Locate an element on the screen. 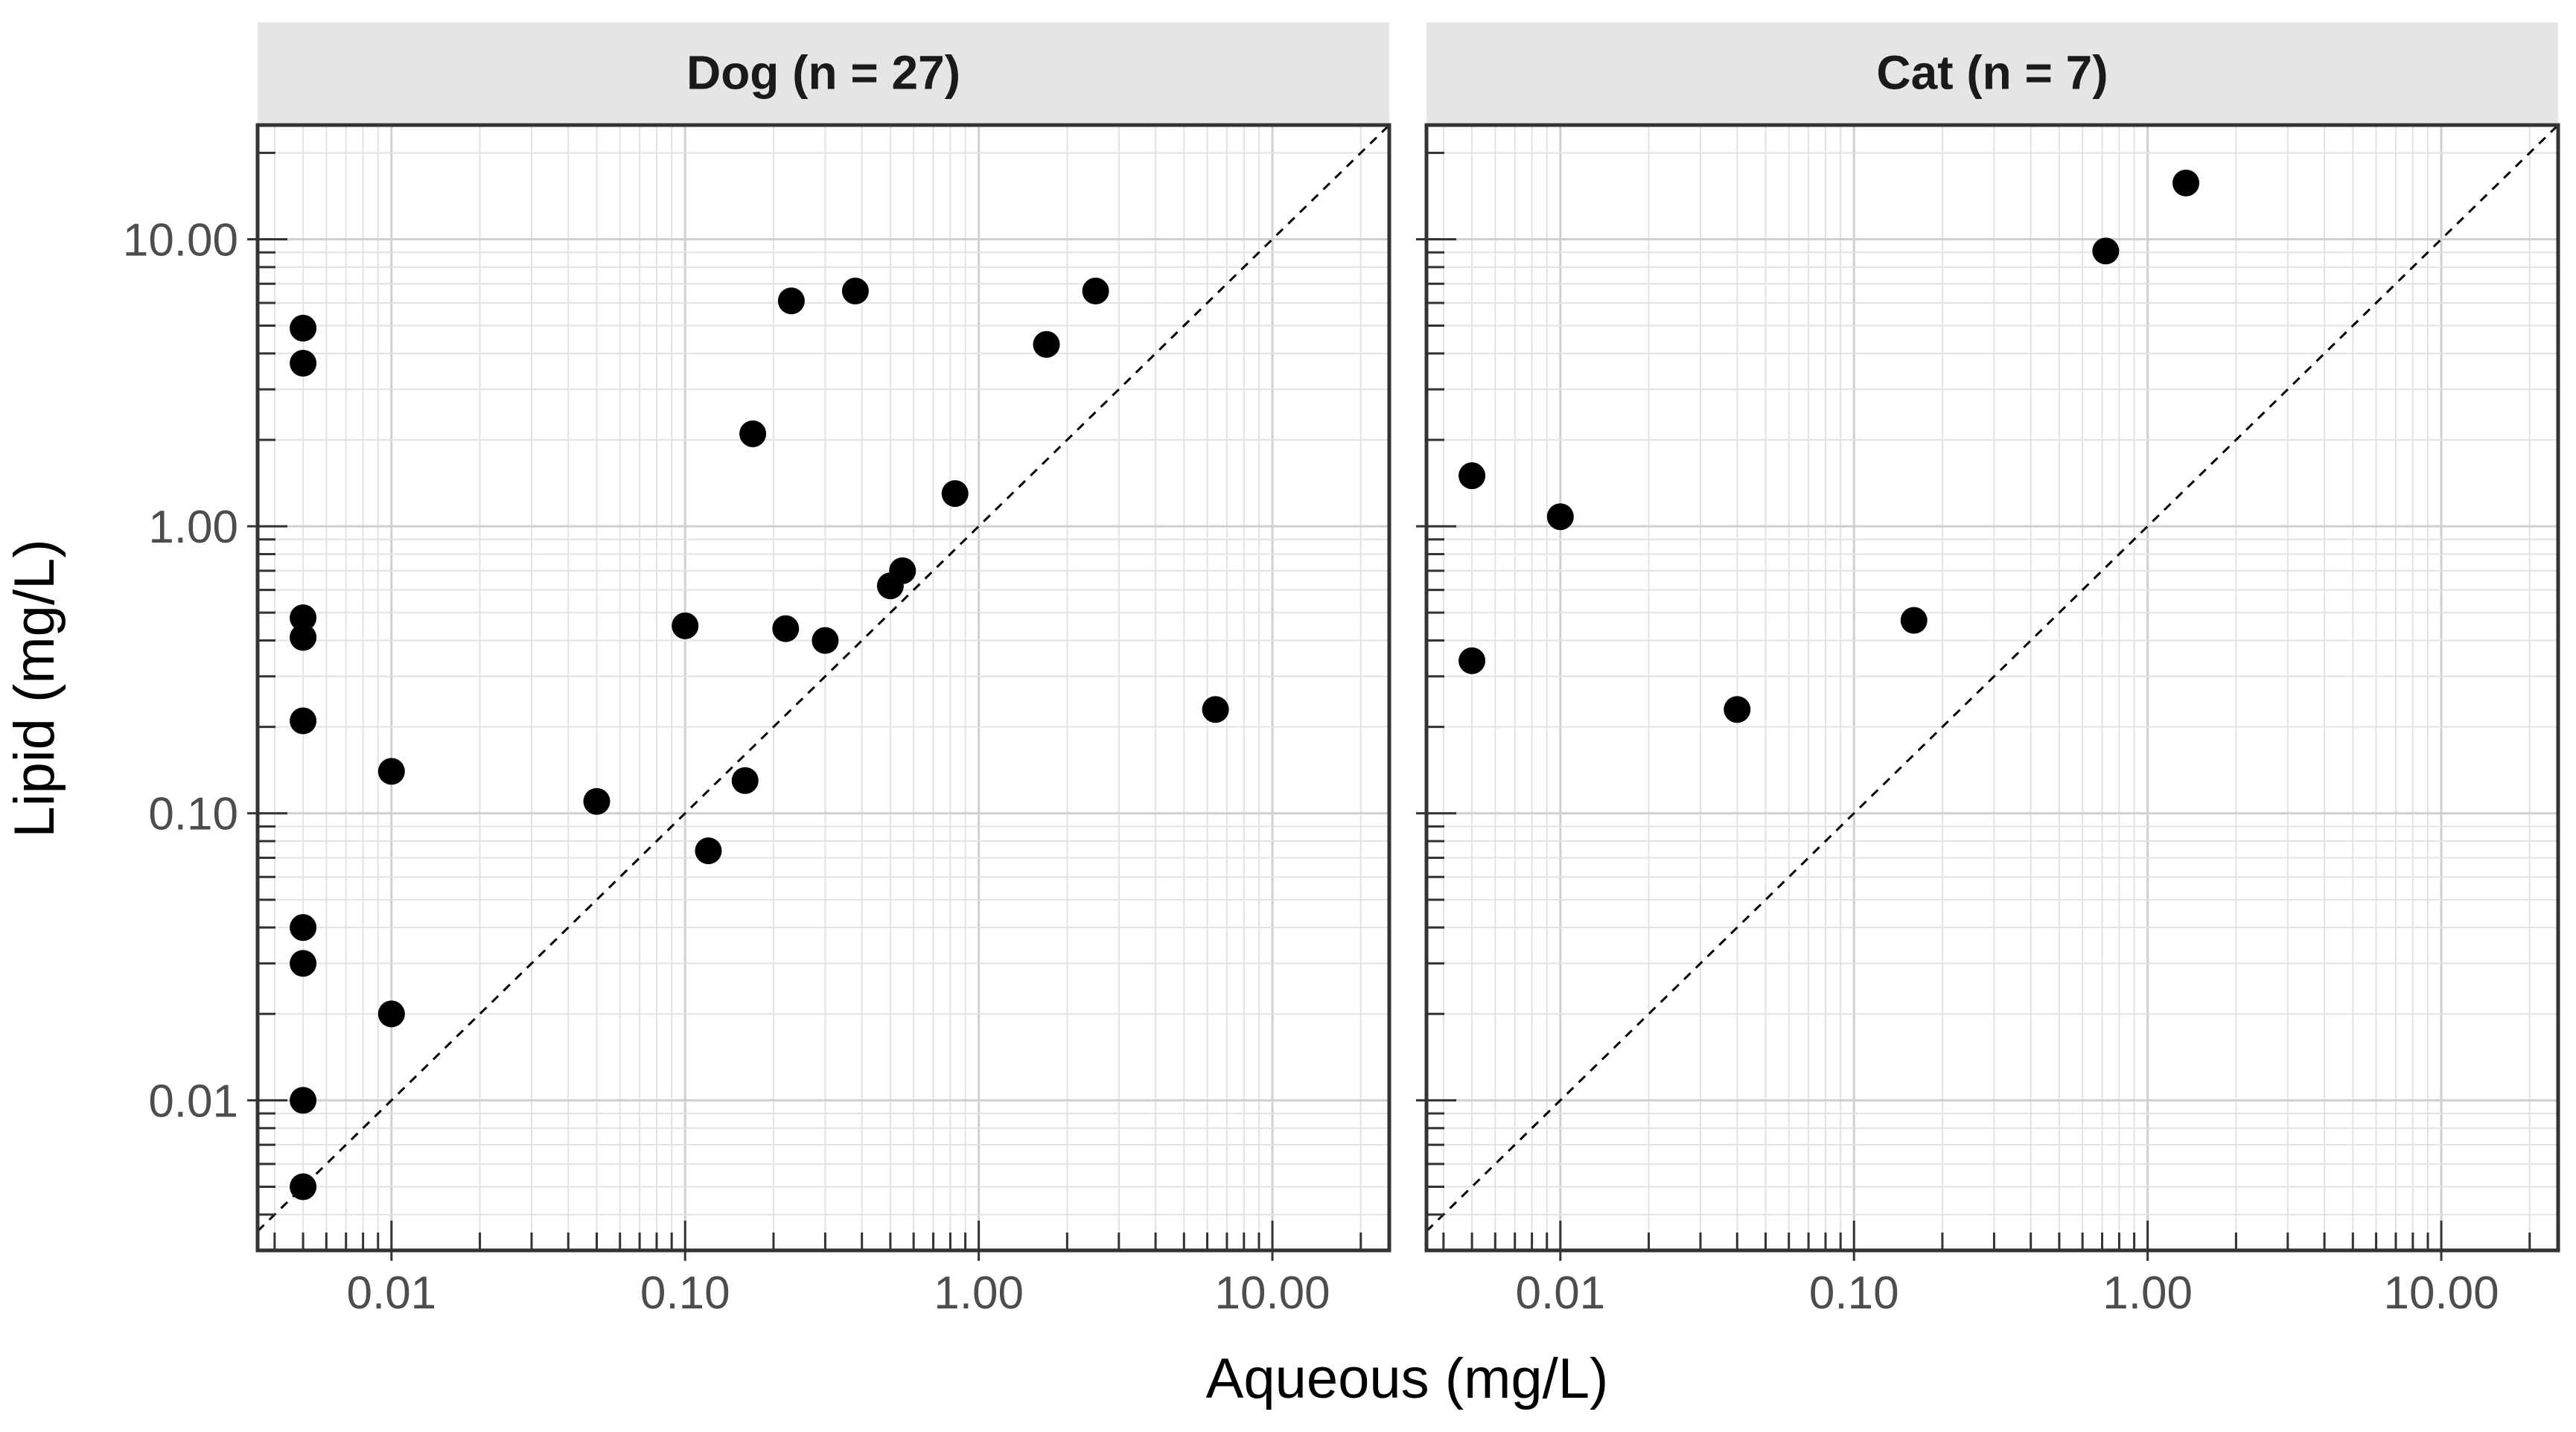 The width and height of the screenshot is (2576, 1432). y-tick-label: 0.01 is located at coordinates (193, 1101).